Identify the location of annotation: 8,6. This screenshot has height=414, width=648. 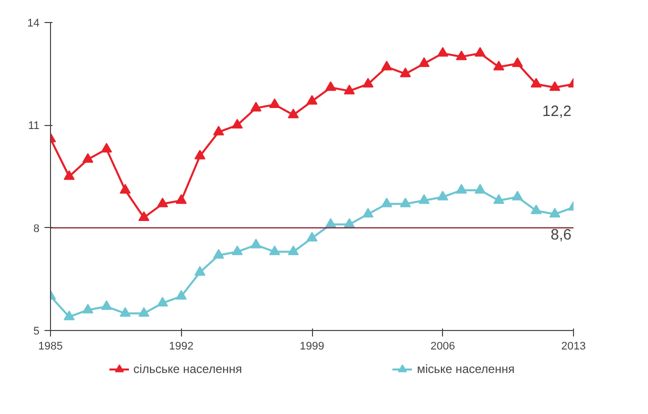
(561, 235).